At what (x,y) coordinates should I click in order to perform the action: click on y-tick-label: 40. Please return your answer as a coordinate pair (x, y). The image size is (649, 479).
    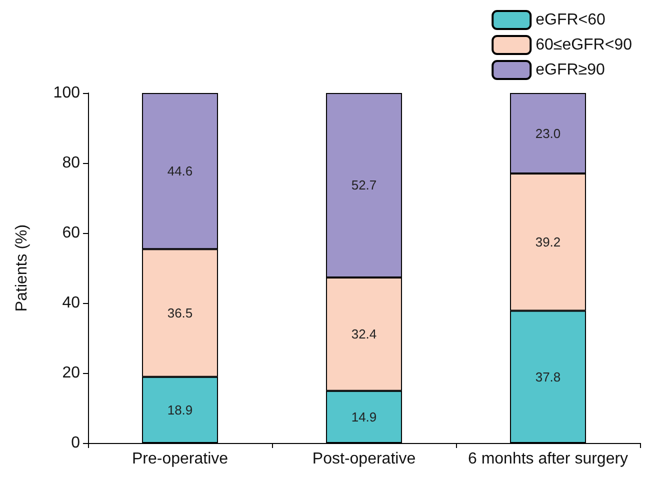
    Looking at the image, I should click on (71, 303).